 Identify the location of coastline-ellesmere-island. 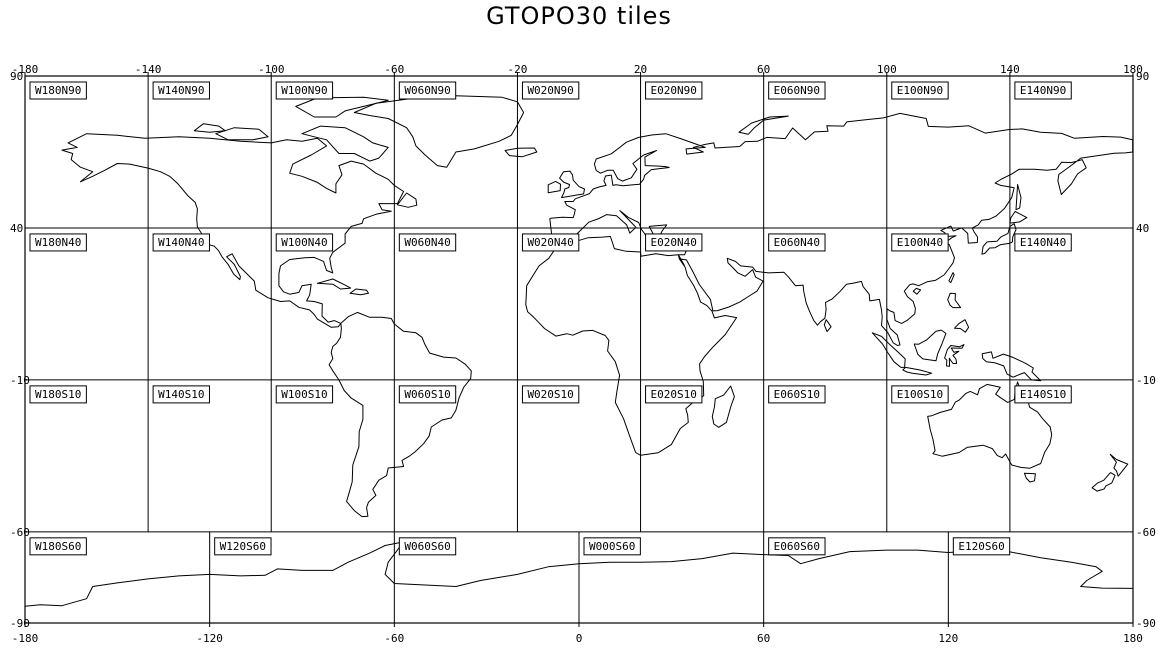
(342, 107).